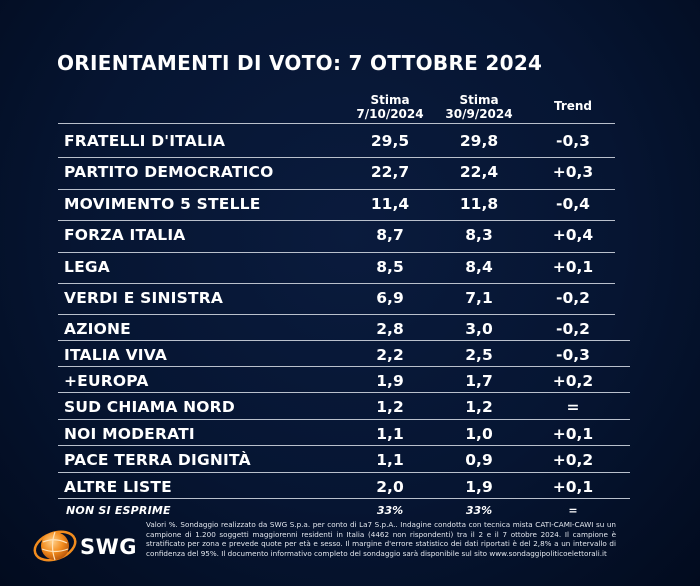 The height and width of the screenshot is (586, 700). I want to click on current-value: 33%, so click(390, 510).